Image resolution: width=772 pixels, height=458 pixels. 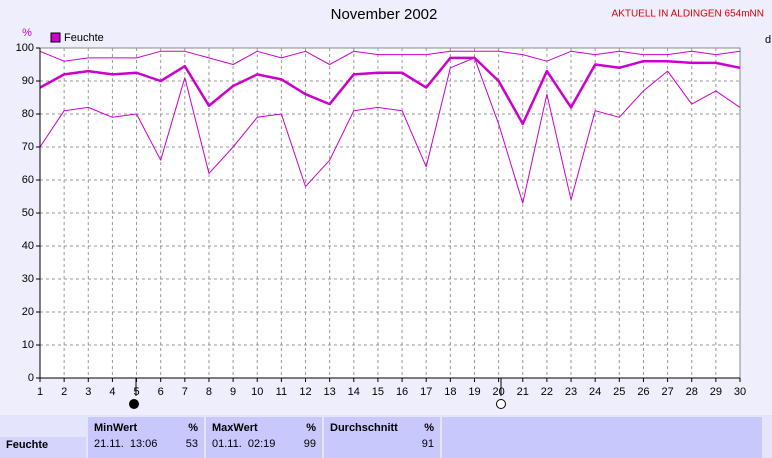 What do you see at coordinates (233, 392) in the screenshot?
I see `x-tick-label: 9` at bounding box center [233, 392].